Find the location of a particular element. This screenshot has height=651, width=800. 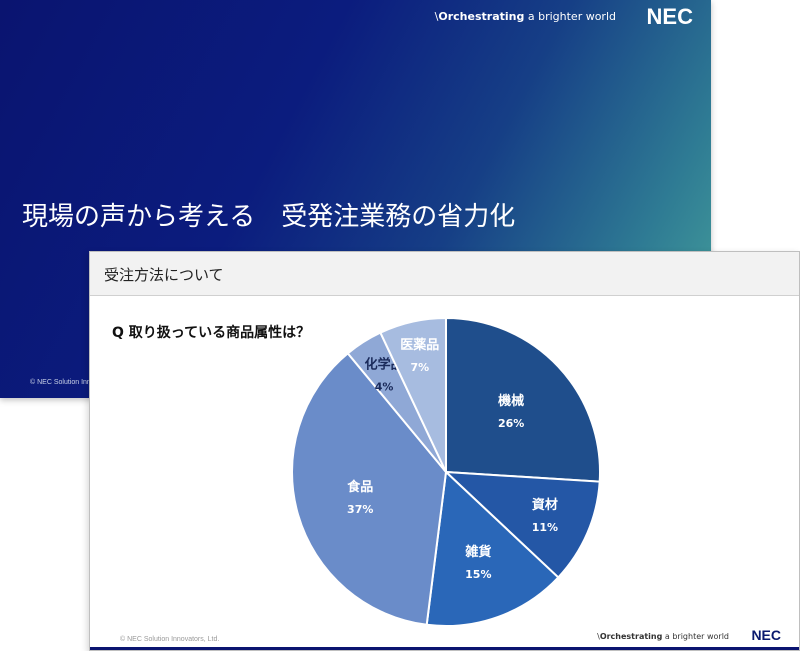

pie-label-name: 食品 is located at coordinates (360, 487).